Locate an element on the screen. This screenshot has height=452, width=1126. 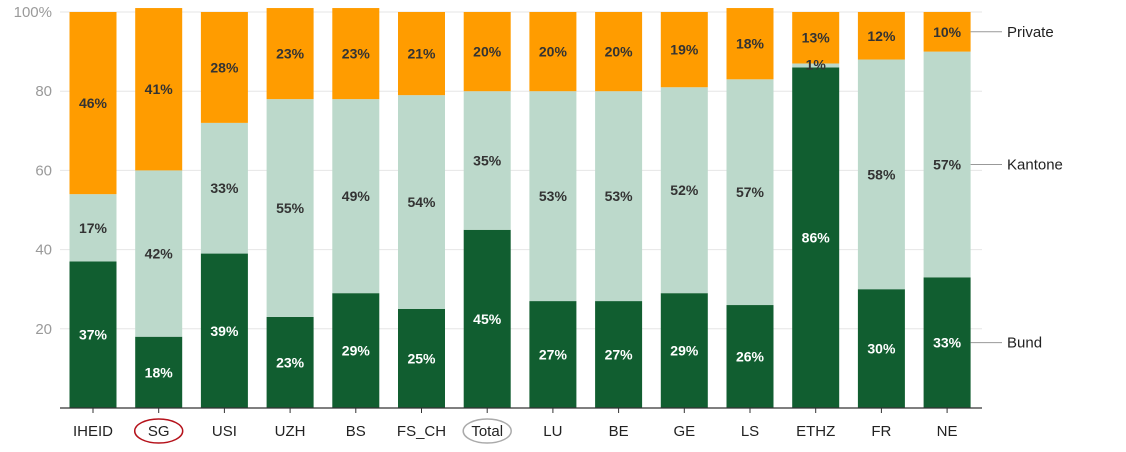
data-label: 18% is located at coordinates (159, 372).